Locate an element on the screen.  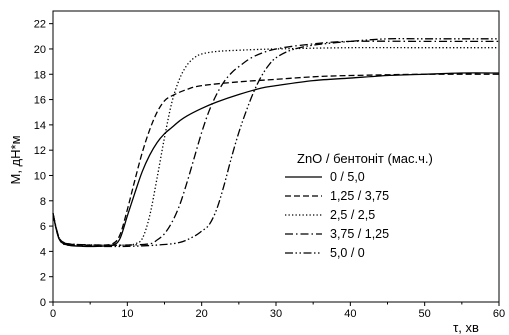
x-tick-label: 20 is located at coordinates (202, 314).